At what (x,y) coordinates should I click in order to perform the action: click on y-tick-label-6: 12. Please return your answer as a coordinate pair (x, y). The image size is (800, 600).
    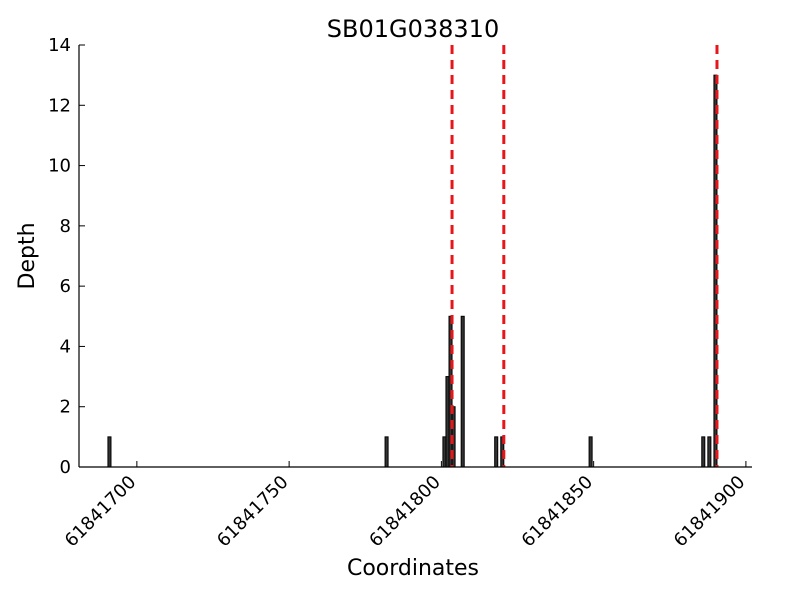
    Looking at the image, I should click on (59, 105).